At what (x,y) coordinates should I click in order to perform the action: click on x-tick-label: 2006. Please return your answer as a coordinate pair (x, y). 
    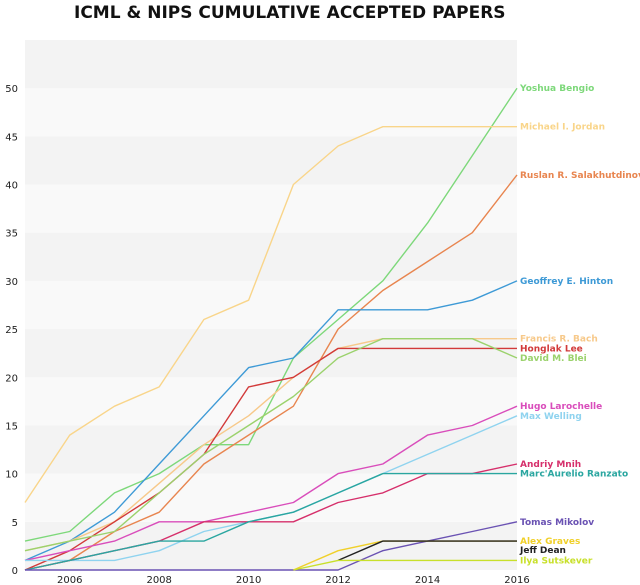
    Looking at the image, I should click on (69, 580).